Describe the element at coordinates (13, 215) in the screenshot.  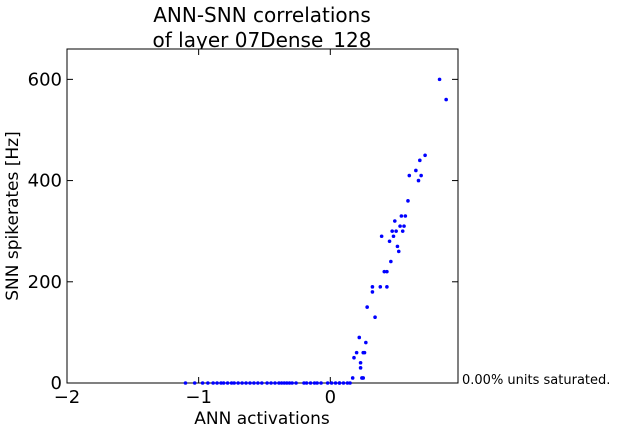
I see `y-axis-label: SNN spikerates [Hz]` at that location.